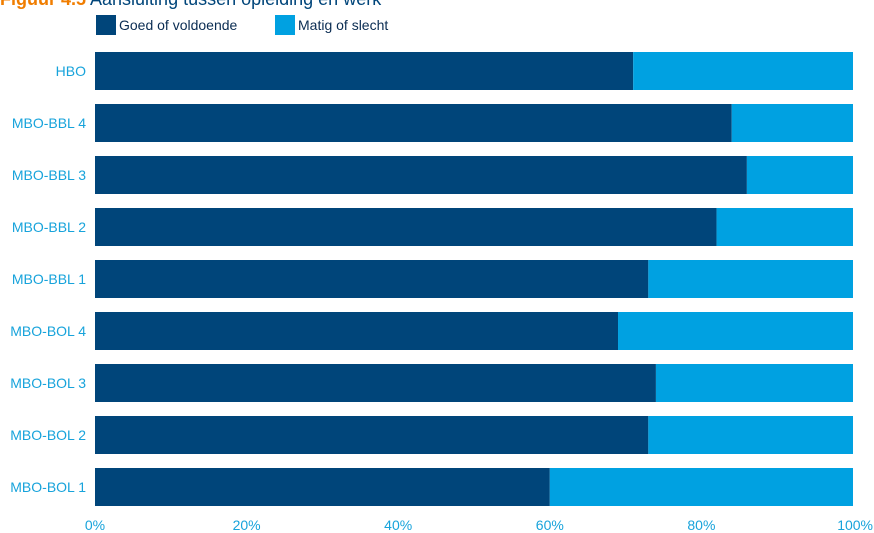 The image size is (874, 533). What do you see at coordinates (550, 525) in the screenshot?
I see `x-tick-label-4: 60%` at bounding box center [550, 525].